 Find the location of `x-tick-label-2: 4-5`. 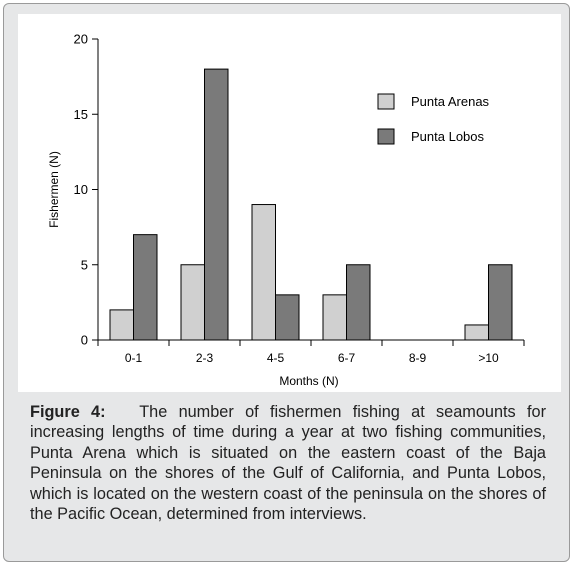

x-tick-label-2: 4-5 is located at coordinates (276, 358).